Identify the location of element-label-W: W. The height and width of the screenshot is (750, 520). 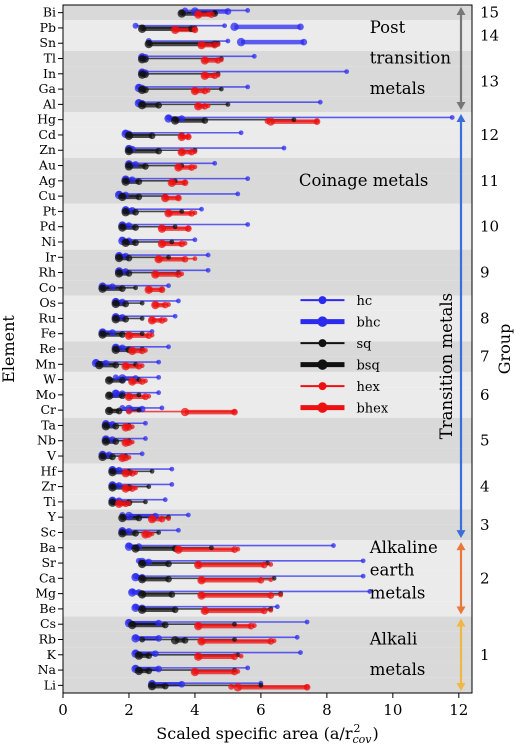
(49, 379).